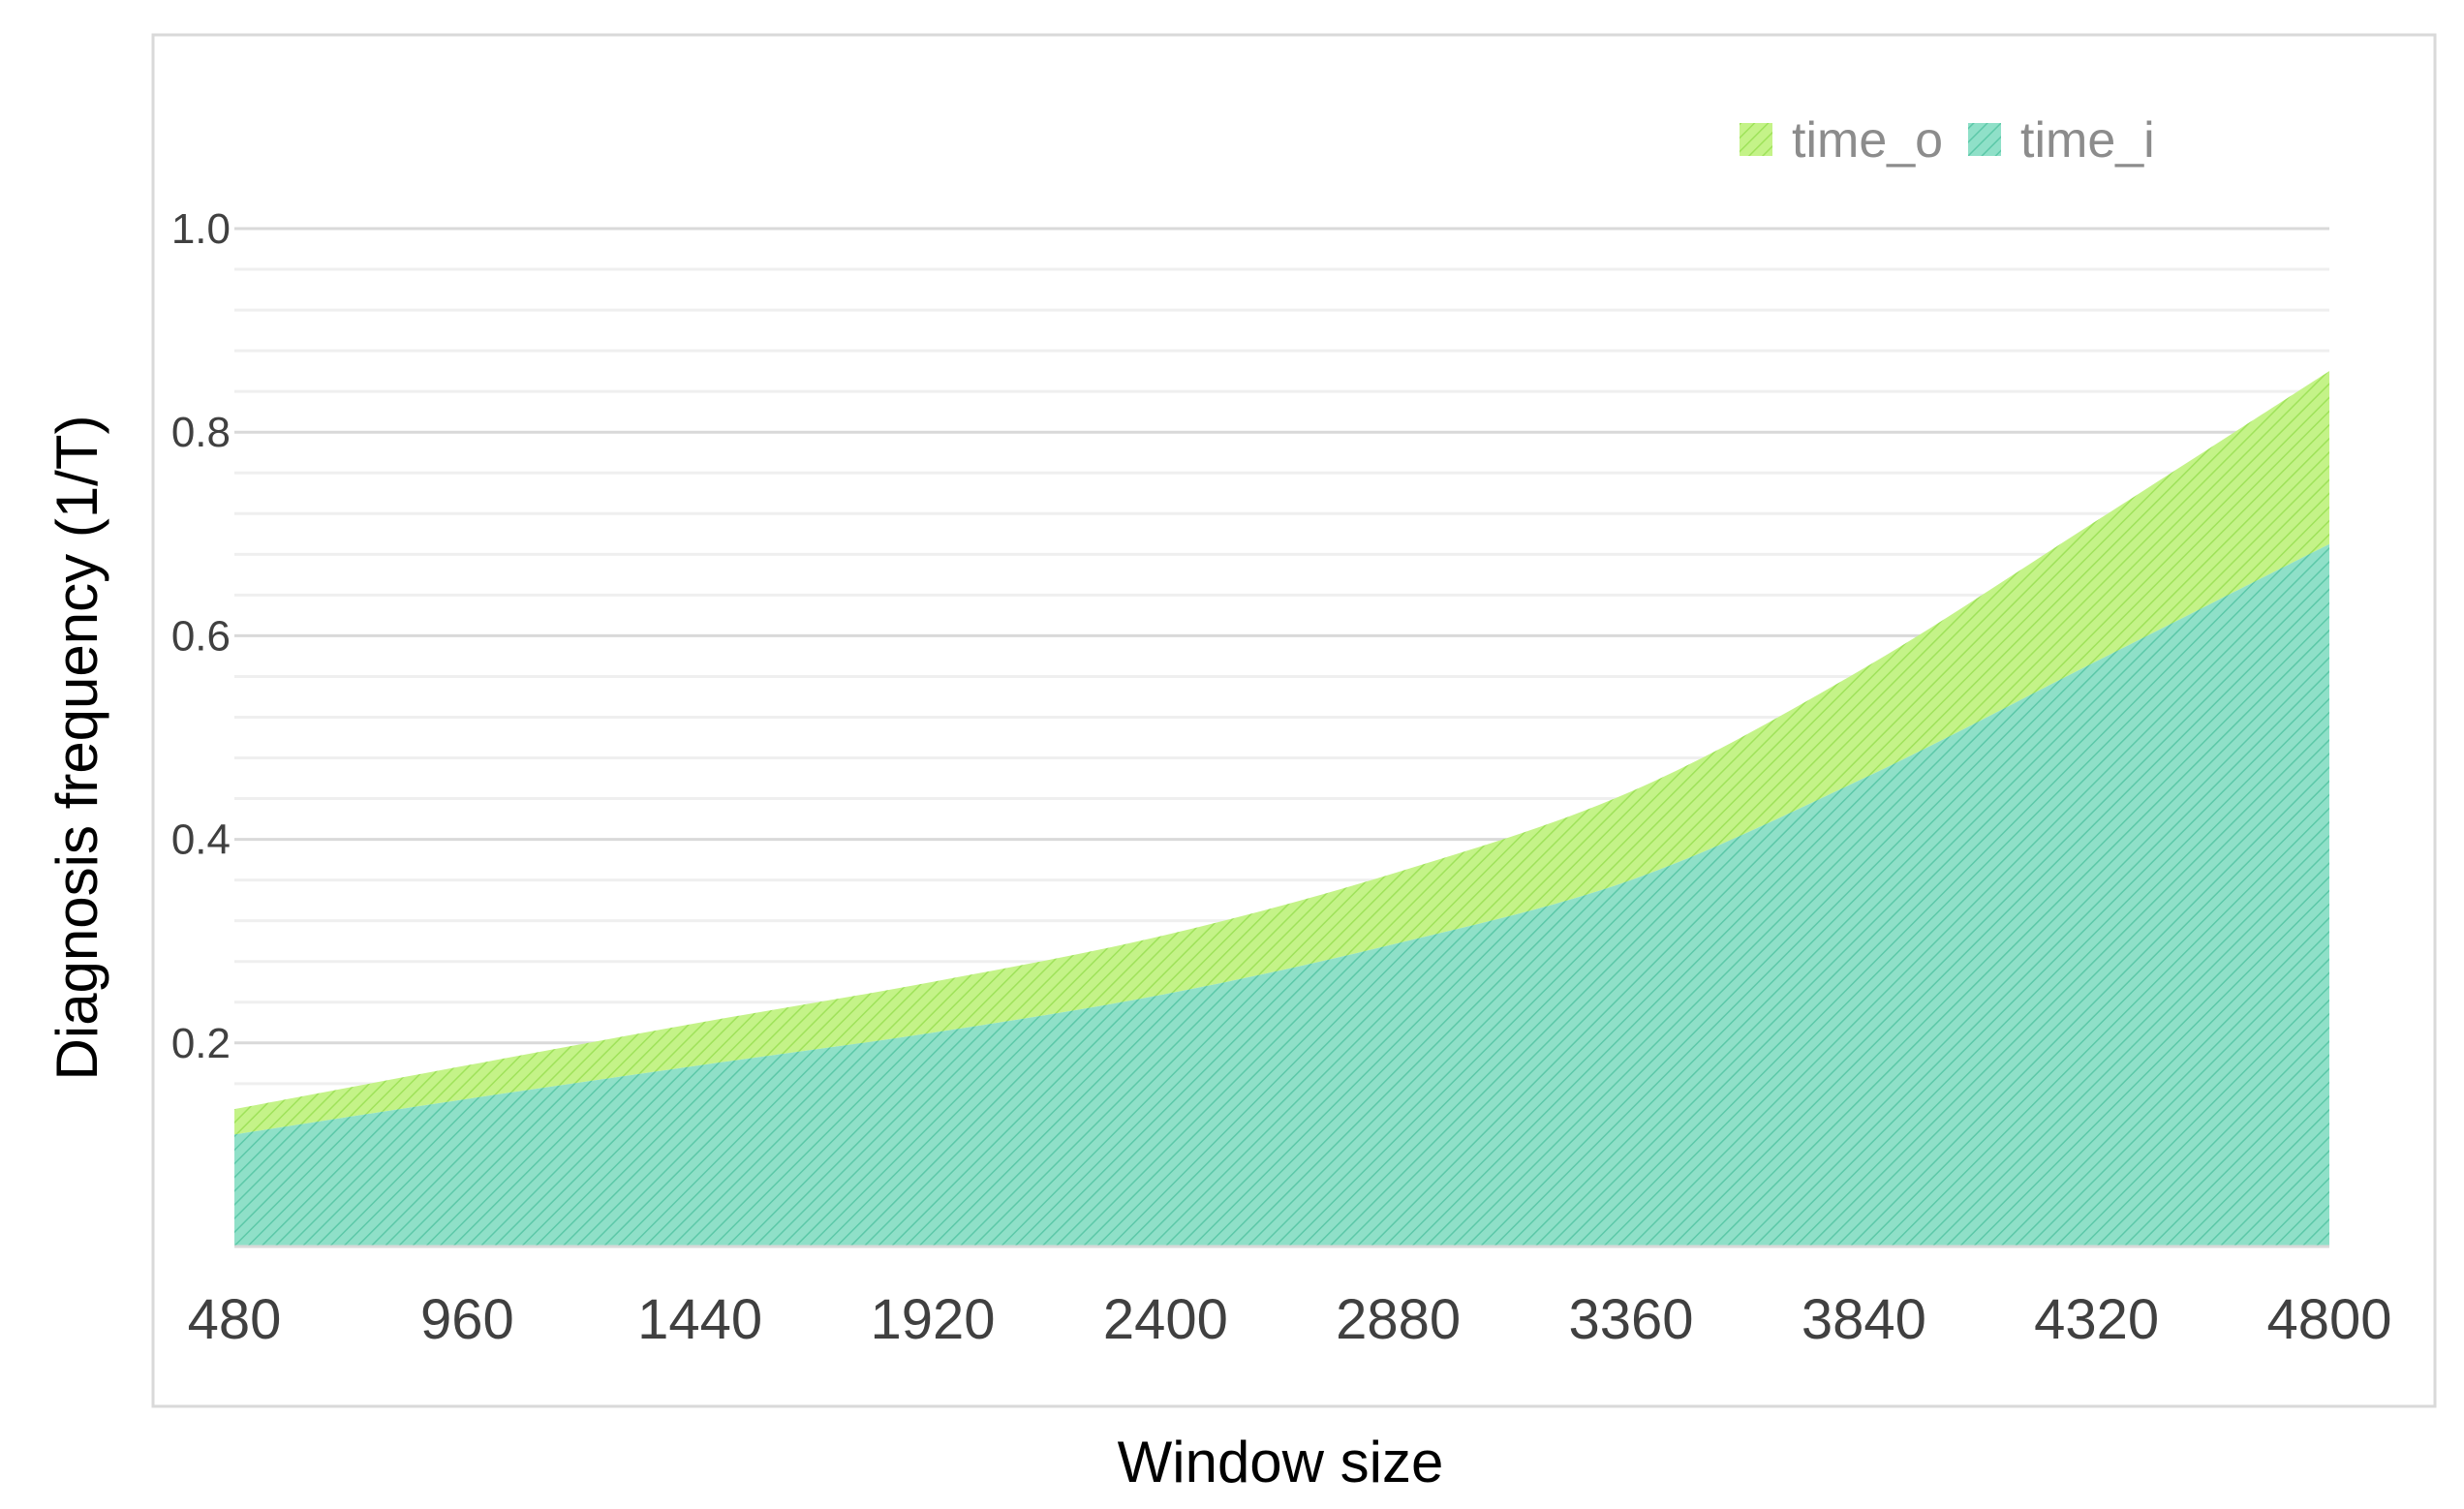 The height and width of the screenshot is (1509, 2464). Describe the element at coordinates (2087, 141) in the screenshot. I see `legend-label: time_i` at that location.